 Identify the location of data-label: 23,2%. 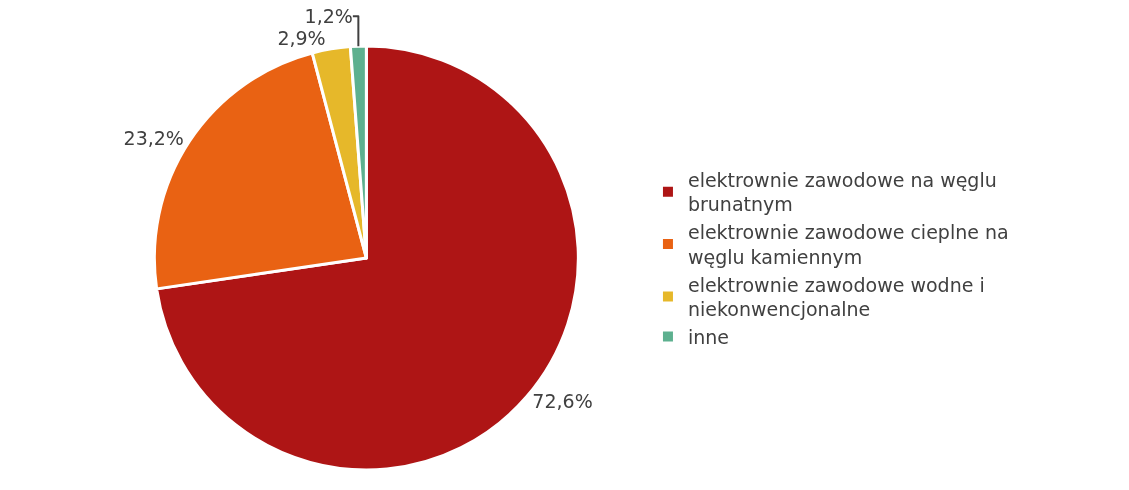
(153, 137).